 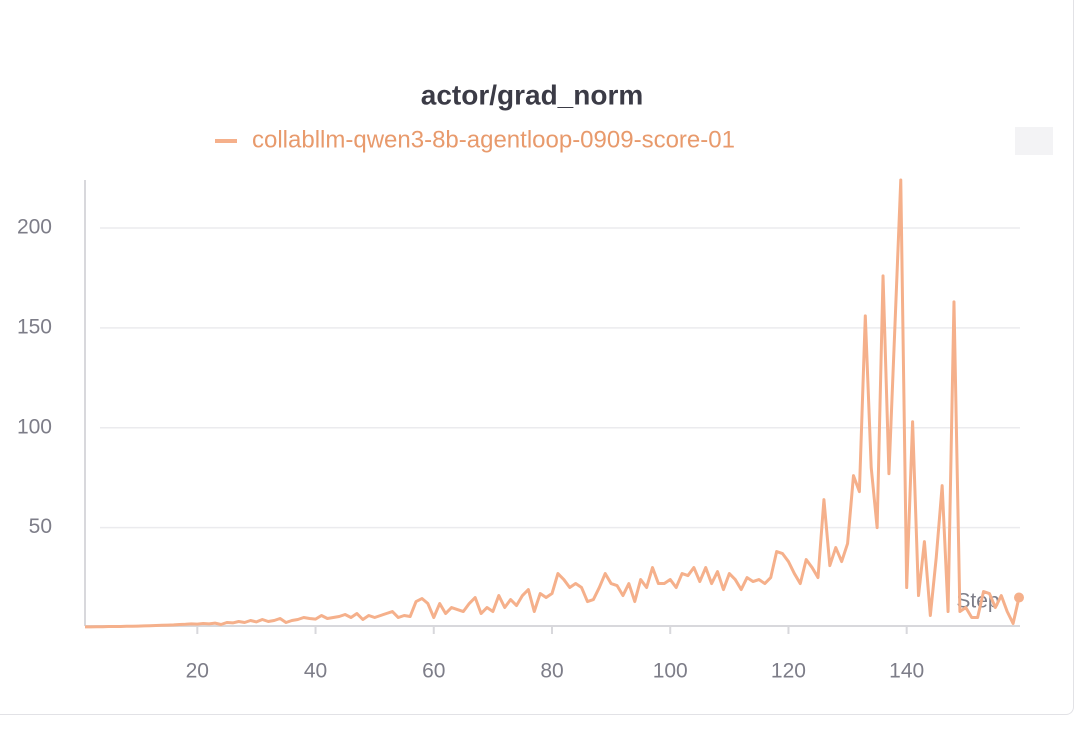 I want to click on x-tick-label: 40, so click(x=315, y=671).